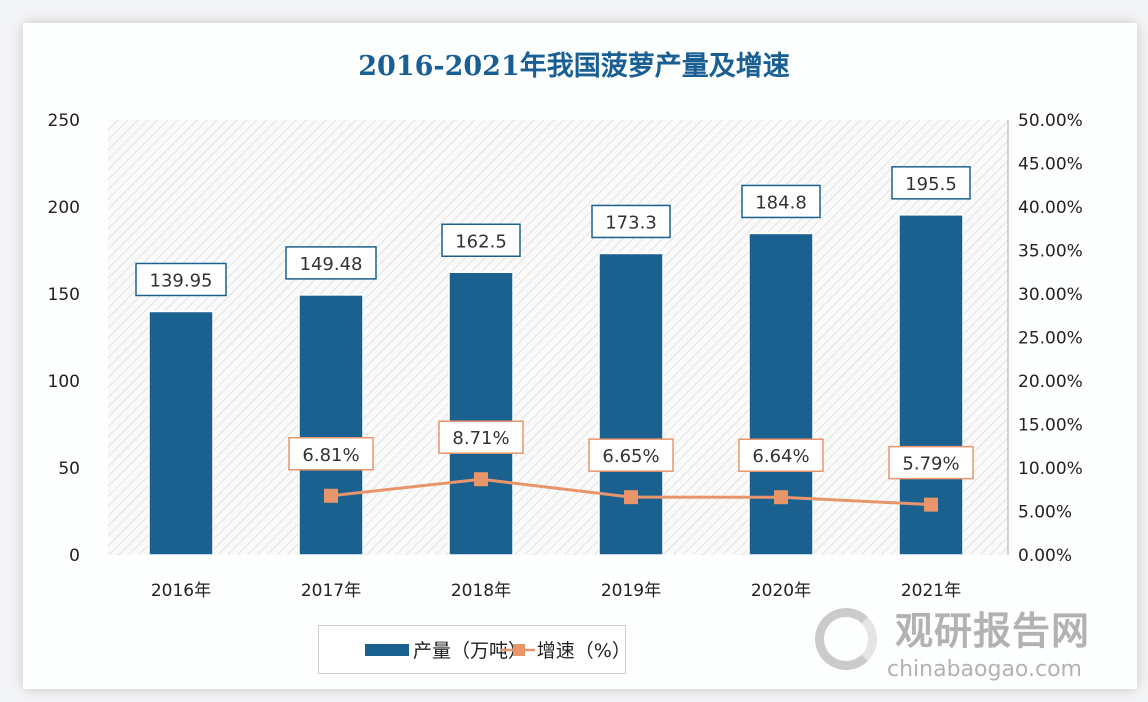  I want to click on bar-data-label: 149.48, so click(331, 264).